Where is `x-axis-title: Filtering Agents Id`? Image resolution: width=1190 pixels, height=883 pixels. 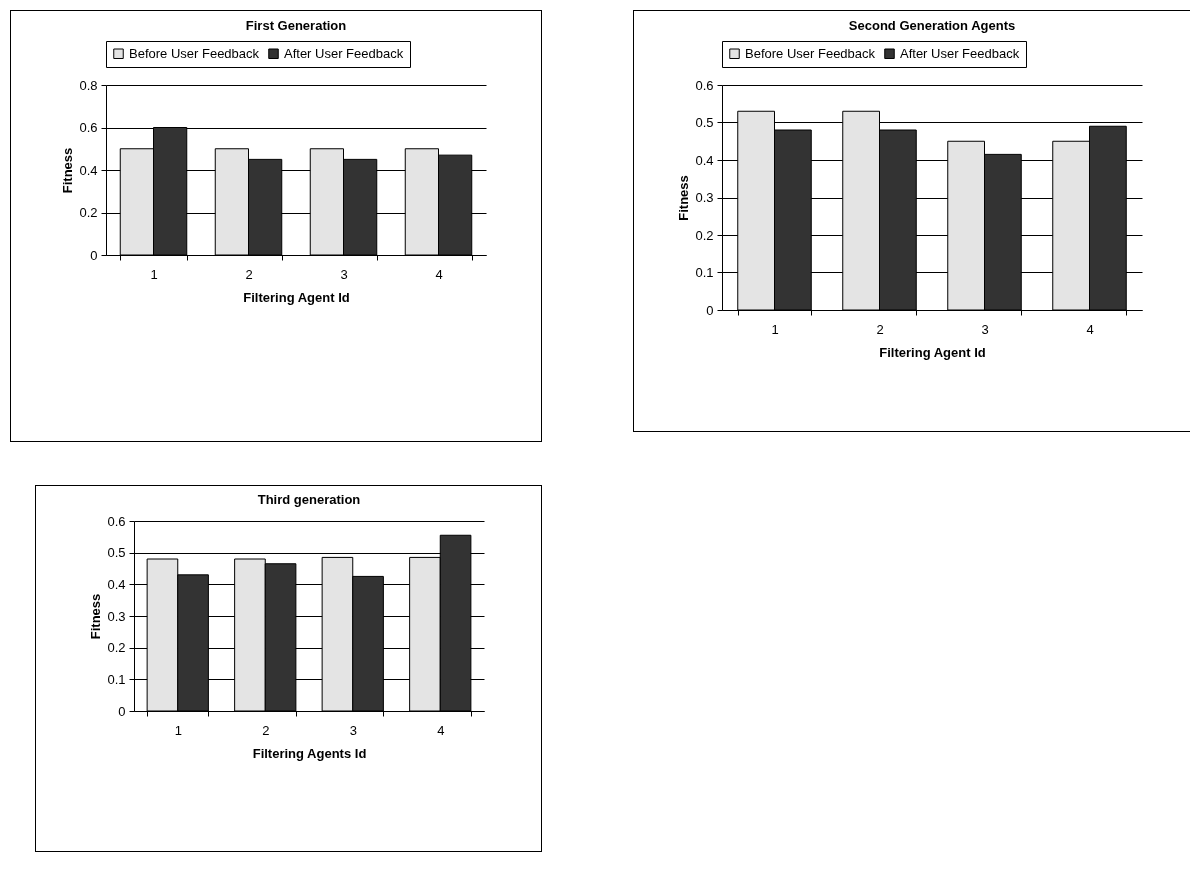
x-axis-title: Filtering Agents Id is located at coordinates (309, 753).